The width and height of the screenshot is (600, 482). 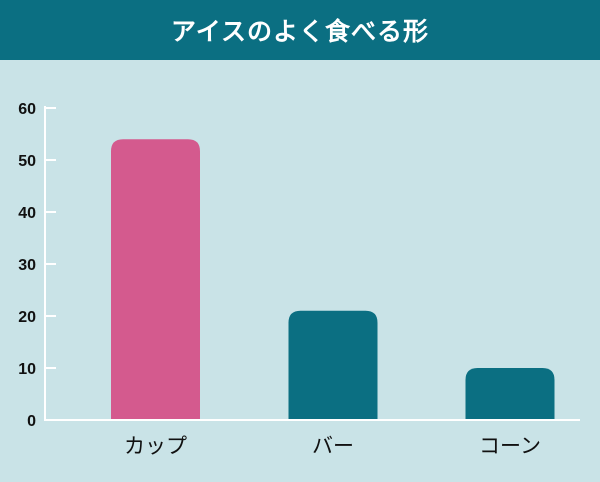 I want to click on x-category-label: カップ, so click(x=155, y=446).